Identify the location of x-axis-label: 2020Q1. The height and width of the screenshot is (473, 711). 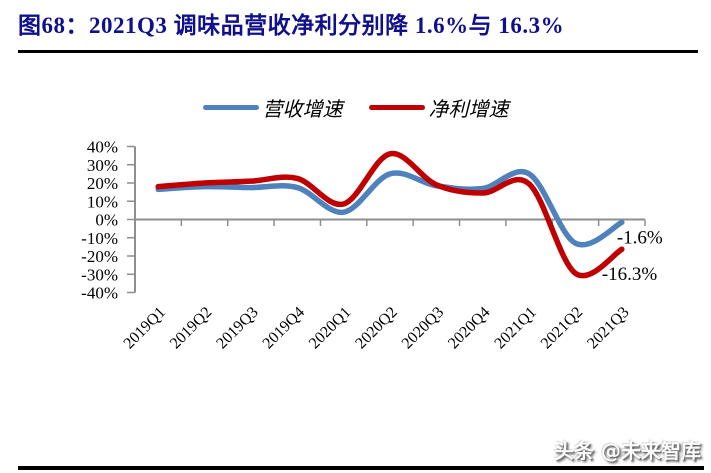
(330, 328).